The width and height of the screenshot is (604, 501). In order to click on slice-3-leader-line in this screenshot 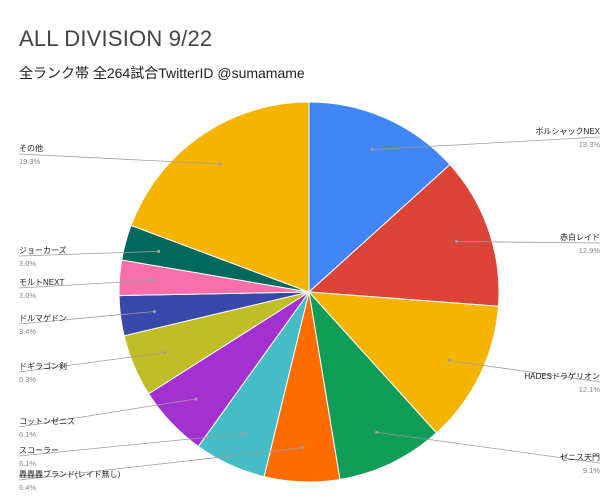, I will do `click(524, 371)`.